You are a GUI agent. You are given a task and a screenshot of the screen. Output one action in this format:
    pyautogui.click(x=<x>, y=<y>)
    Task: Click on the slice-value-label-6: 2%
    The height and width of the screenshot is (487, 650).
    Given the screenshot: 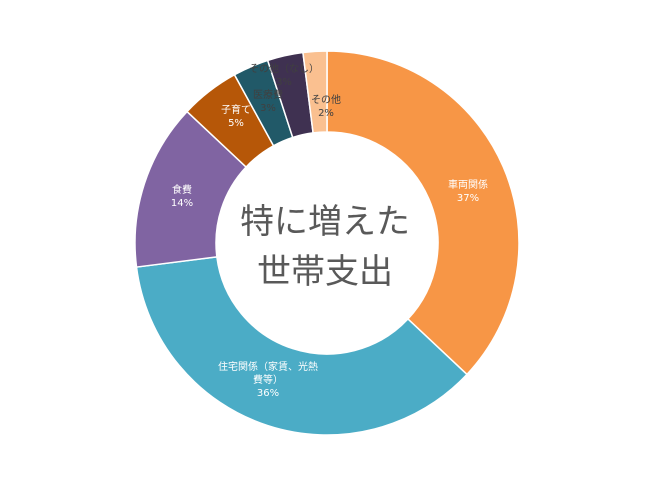 What is the action you would take?
    pyautogui.click(x=326, y=113)
    